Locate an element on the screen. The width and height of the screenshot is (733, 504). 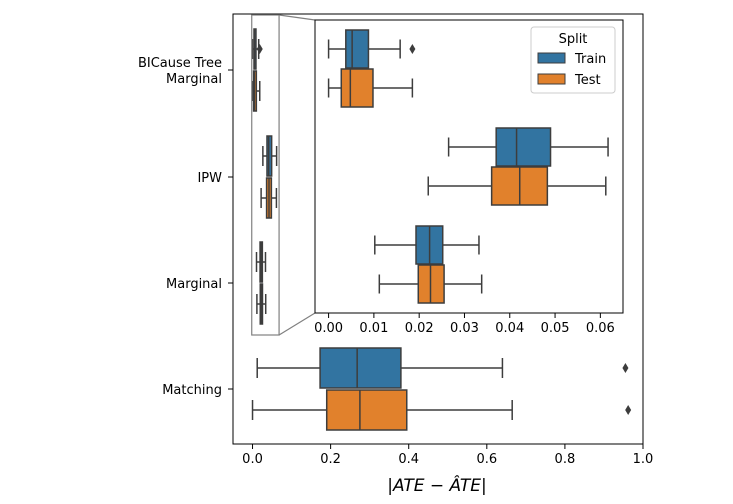
main-test-box-bicause-tree-marginal is located at coordinates (256, 91).